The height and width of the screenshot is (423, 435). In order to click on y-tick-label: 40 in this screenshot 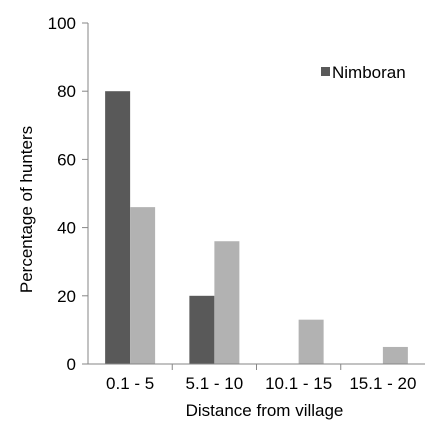, I will do `click(66, 228)`.